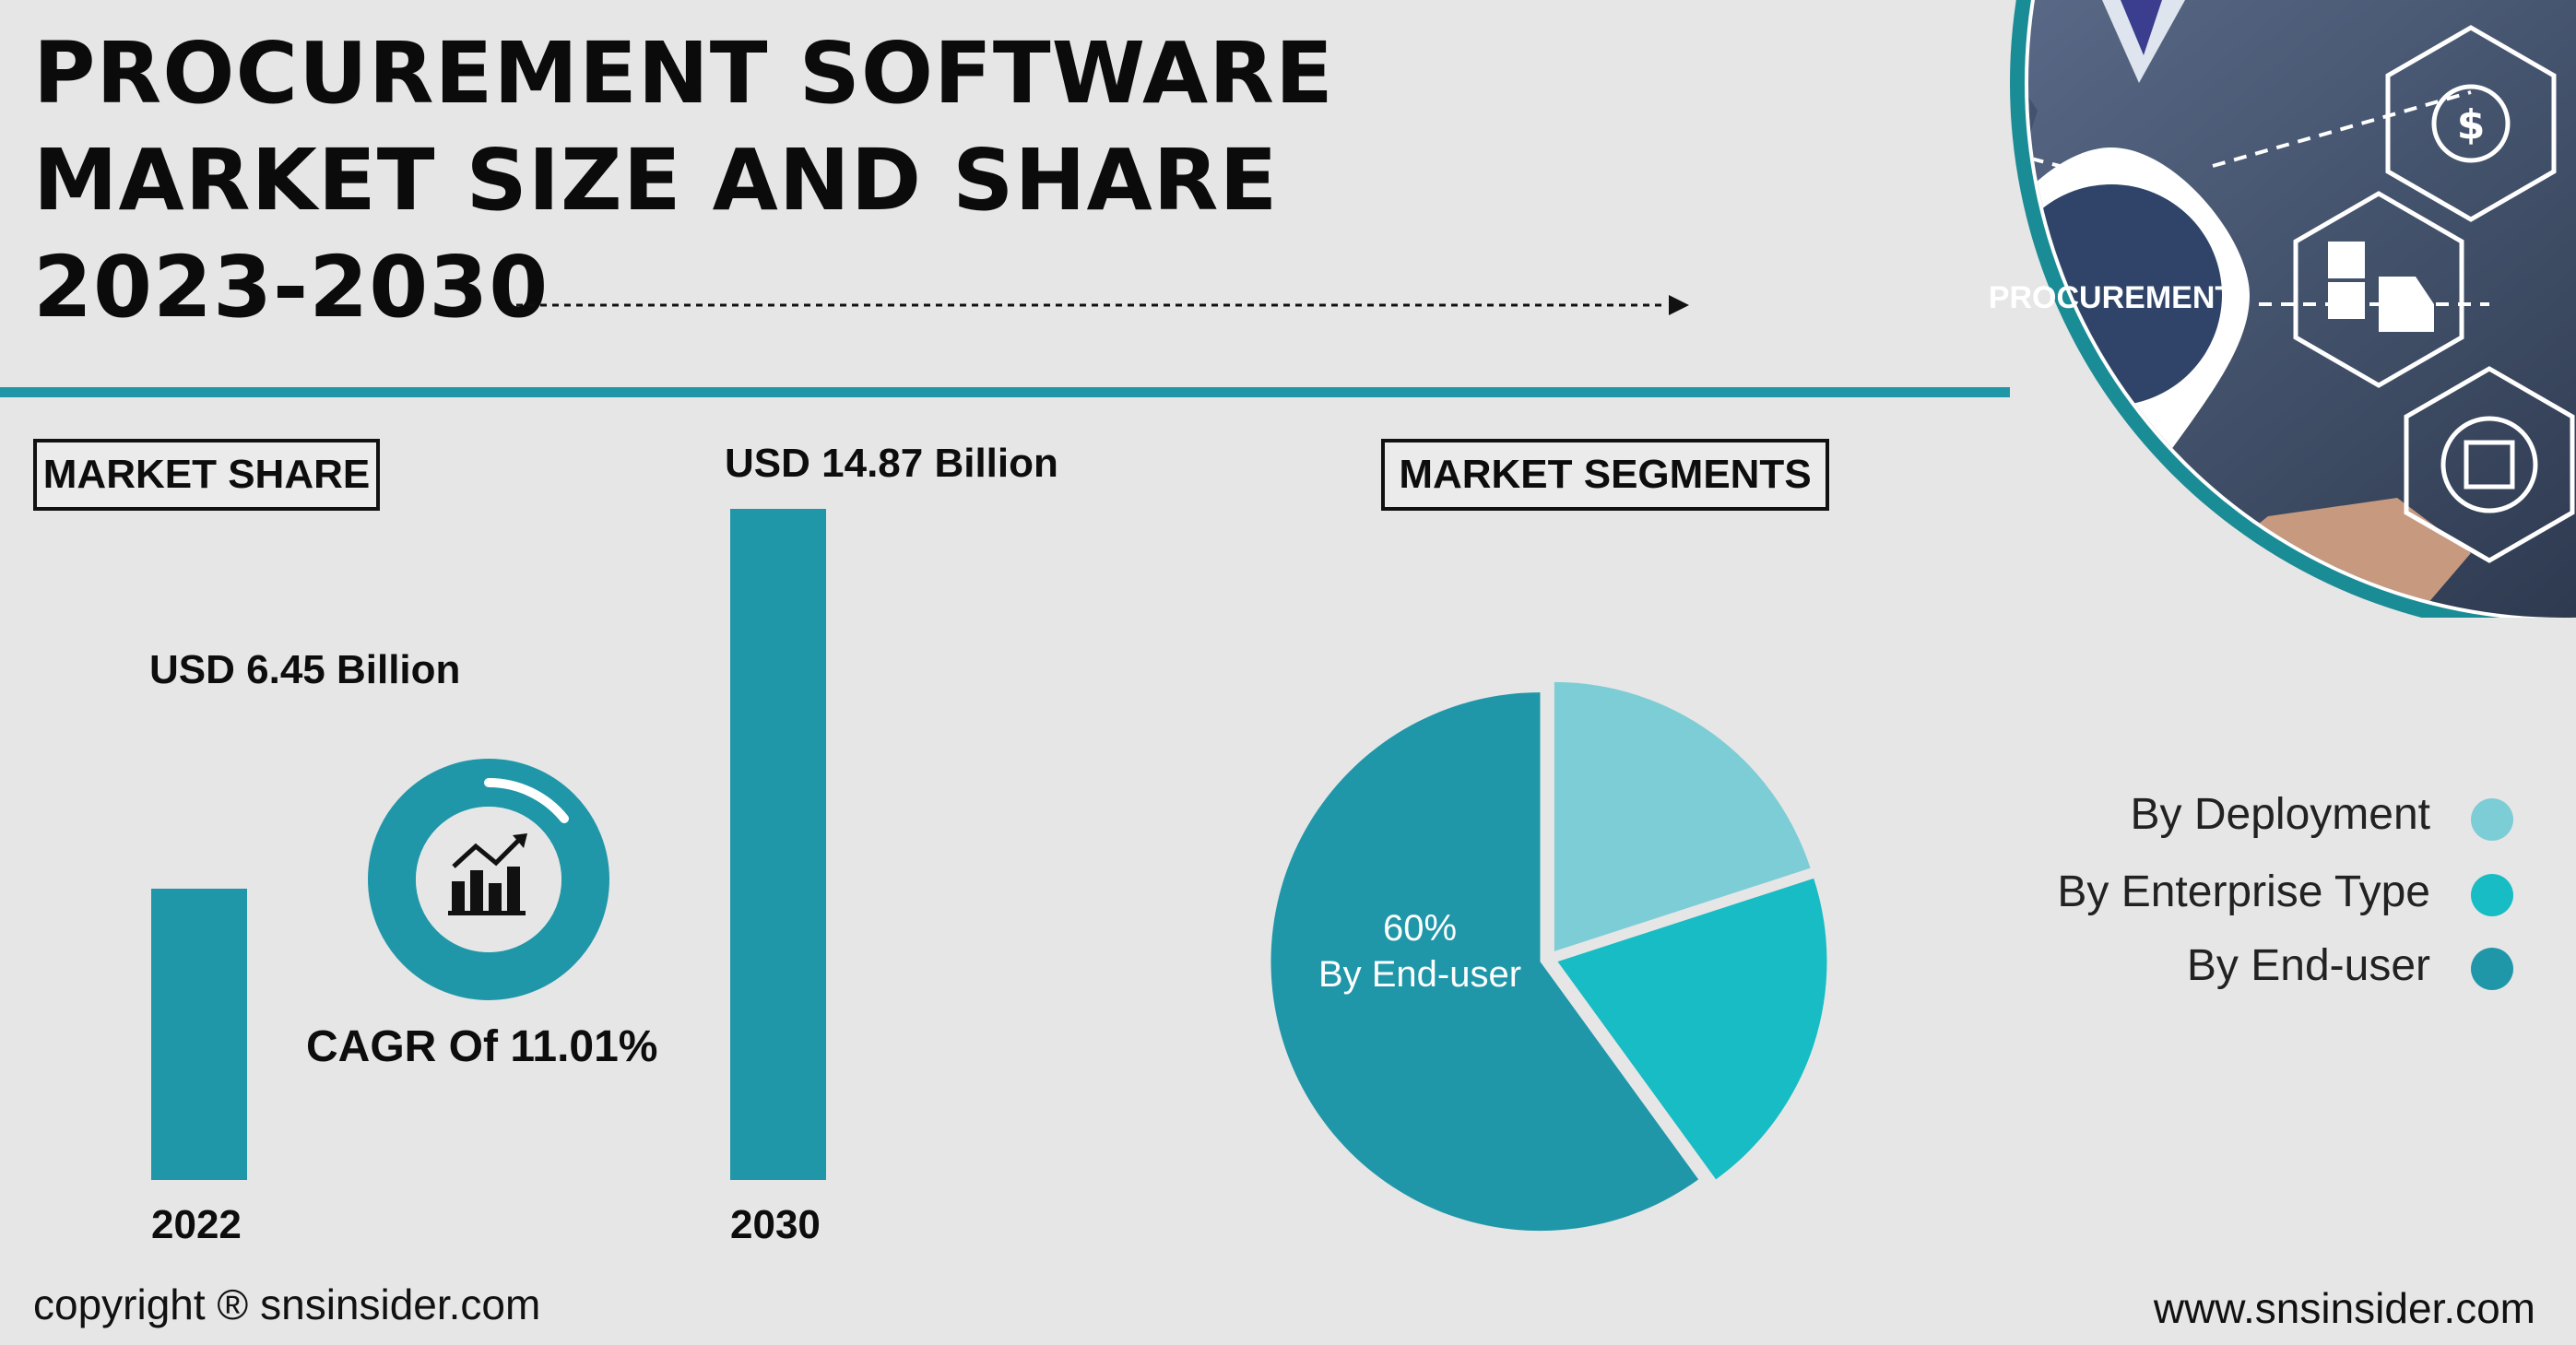  Describe the element at coordinates (1102, 305) in the screenshot. I see `dotted-arrow-icon` at that location.